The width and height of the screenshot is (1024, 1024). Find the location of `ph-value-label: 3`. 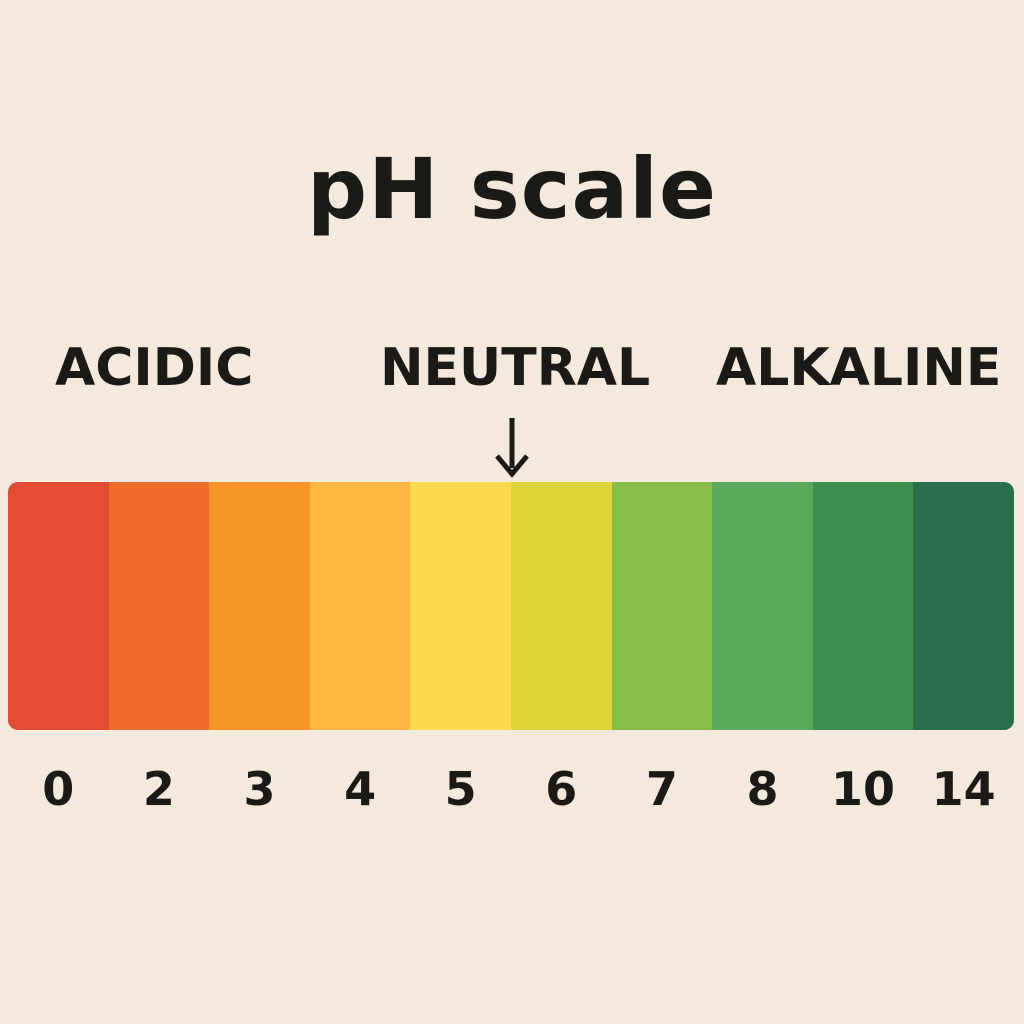

ph-value-label: 3 is located at coordinates (259, 789).